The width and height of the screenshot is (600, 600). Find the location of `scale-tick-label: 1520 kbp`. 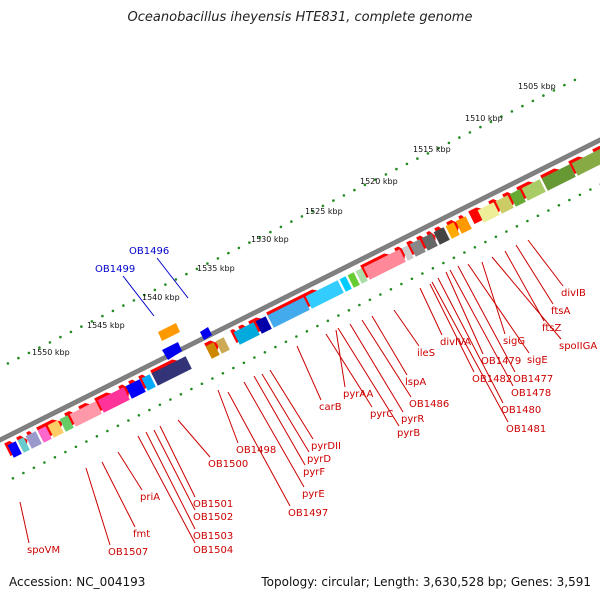

scale-tick-label: 1520 kbp is located at coordinates (379, 181).